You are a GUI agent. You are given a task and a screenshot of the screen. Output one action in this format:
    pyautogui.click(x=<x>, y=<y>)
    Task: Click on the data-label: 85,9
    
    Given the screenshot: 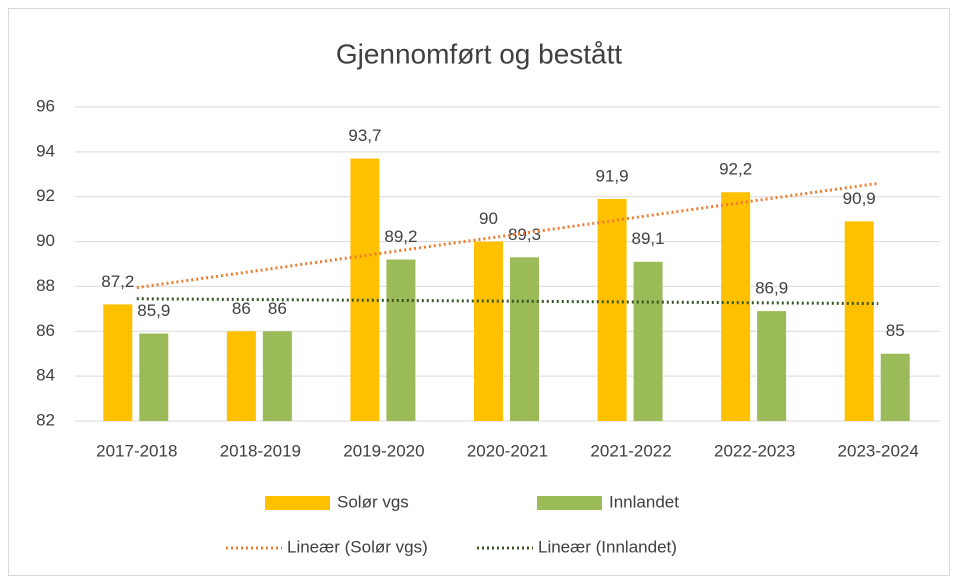 What is the action you would take?
    pyautogui.click(x=153, y=310)
    